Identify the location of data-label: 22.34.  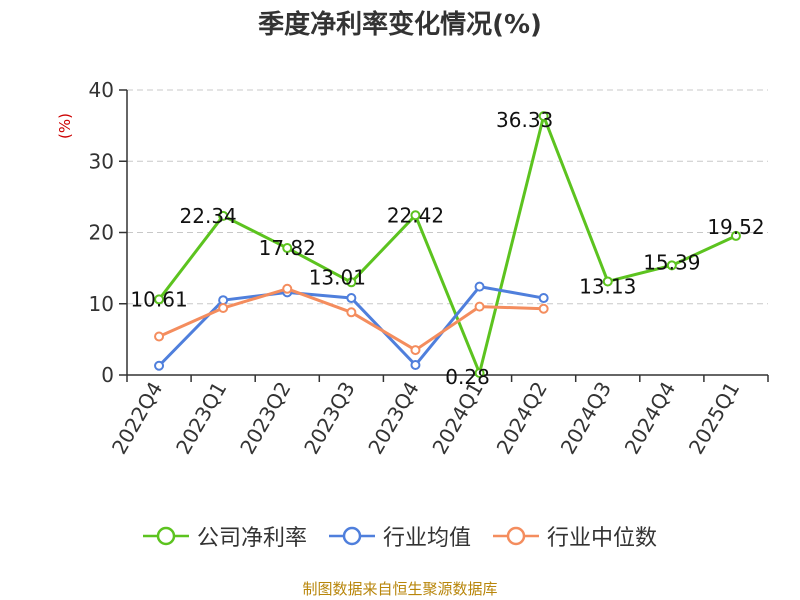
(208, 216).